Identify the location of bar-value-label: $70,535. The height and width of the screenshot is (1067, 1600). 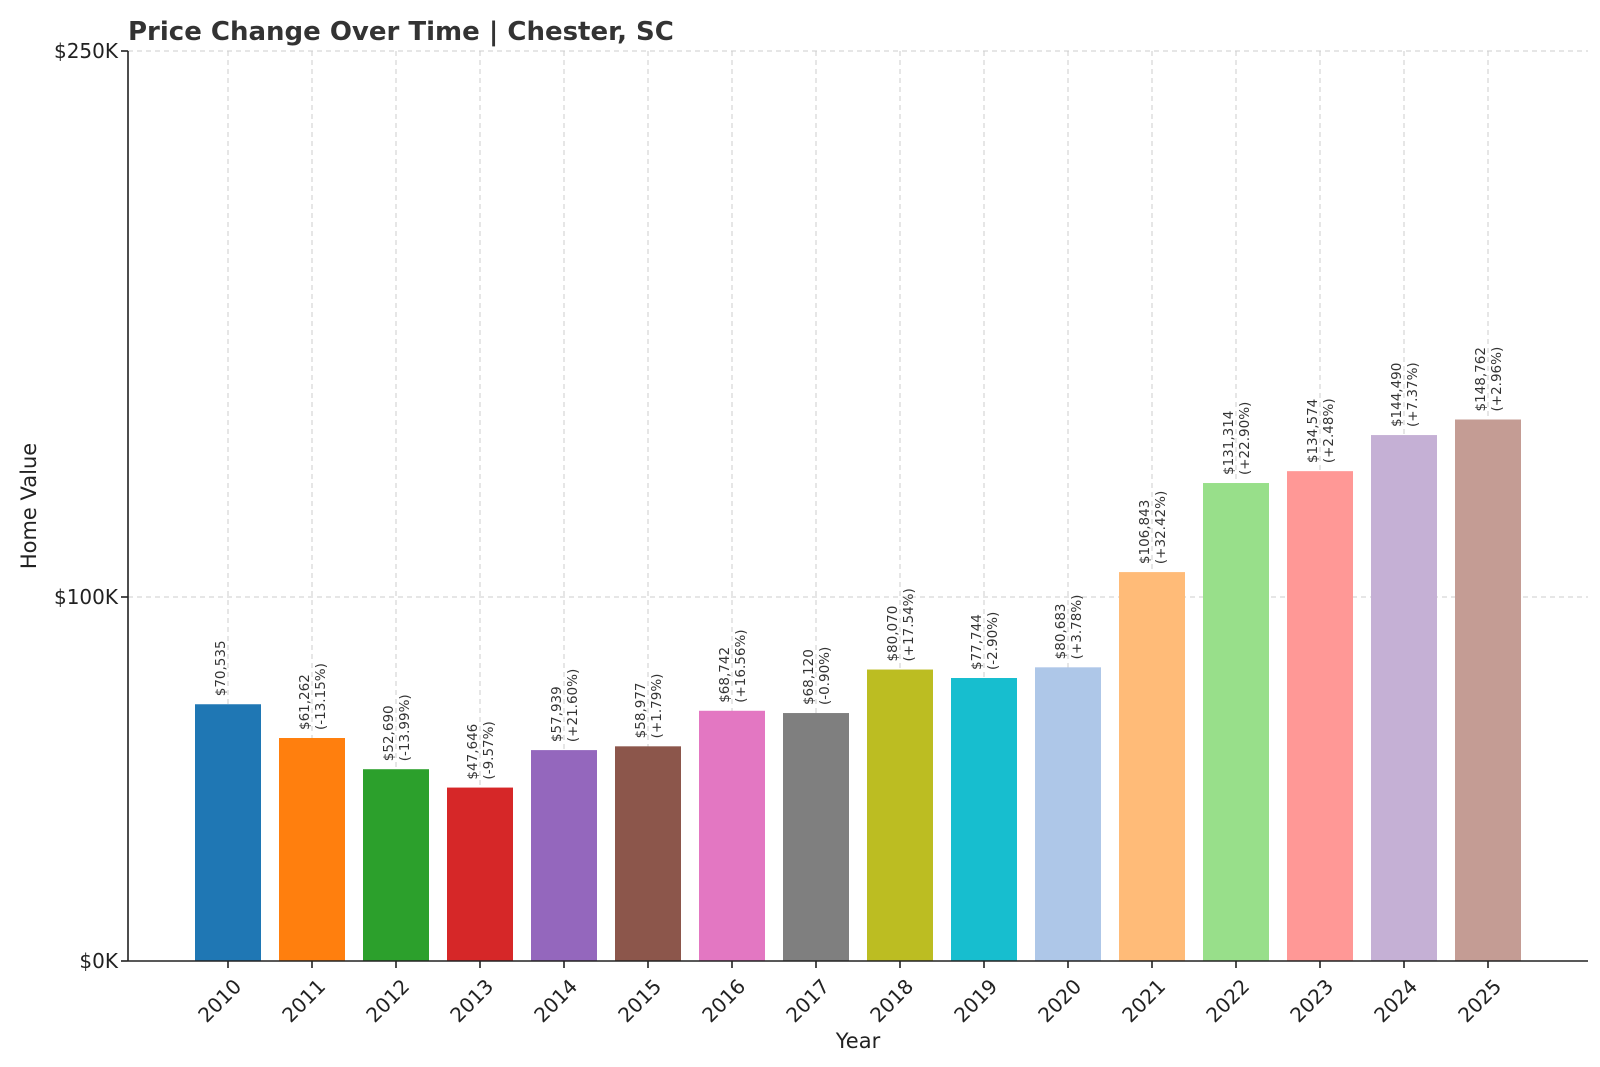
(221, 668).